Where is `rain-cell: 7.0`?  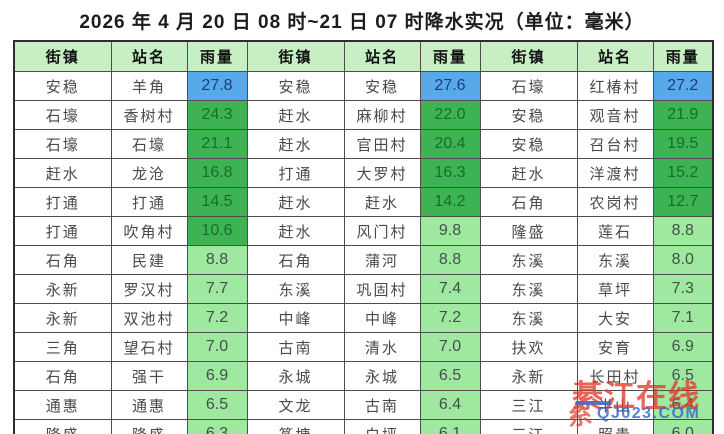 rain-cell: 7.0 is located at coordinates (217, 347).